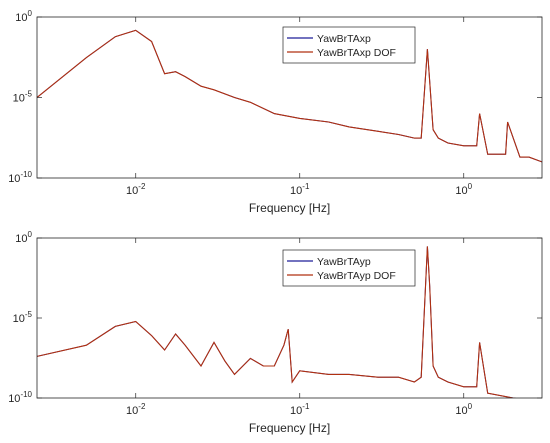 Image resolution: width=550 pixels, height=443 pixels. Describe the element at coordinates (344, 39) in the screenshot. I see `legend-entry: YawBrTAxp` at that location.